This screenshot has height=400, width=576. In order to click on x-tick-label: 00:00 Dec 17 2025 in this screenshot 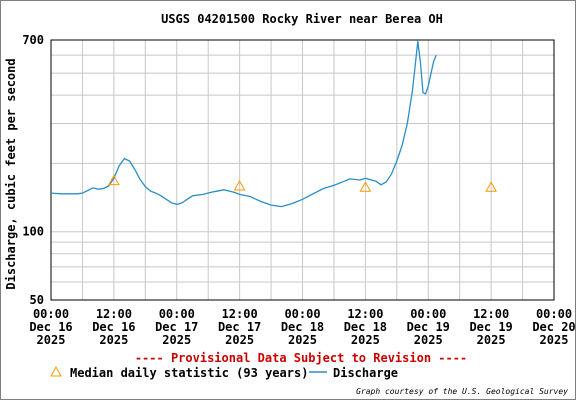, I will do `click(176, 327)`.